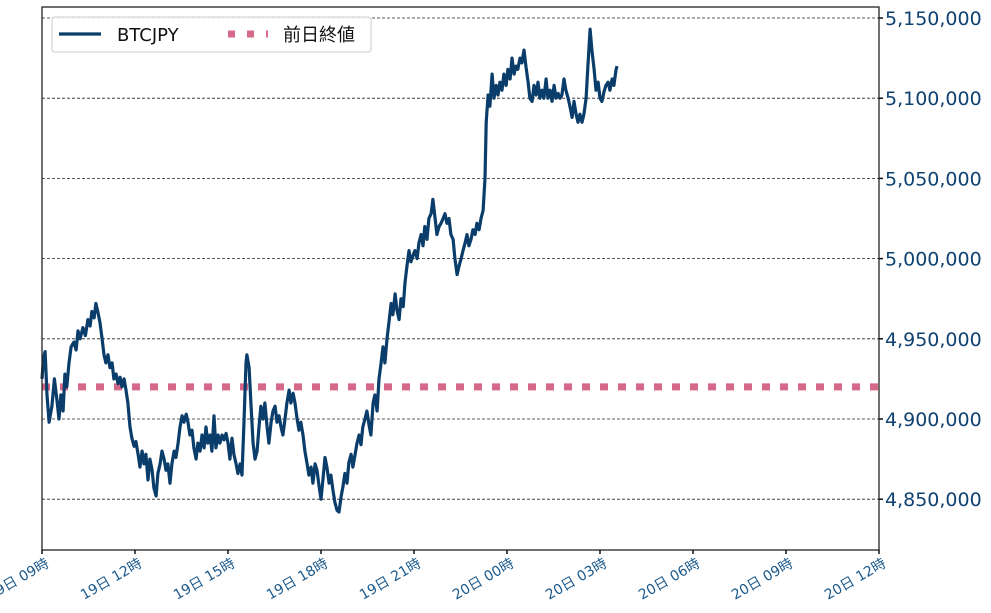 This screenshot has height=613, width=991. What do you see at coordinates (483, 580) in the screenshot?
I see `x-tick-label: 20日 00時` at bounding box center [483, 580].